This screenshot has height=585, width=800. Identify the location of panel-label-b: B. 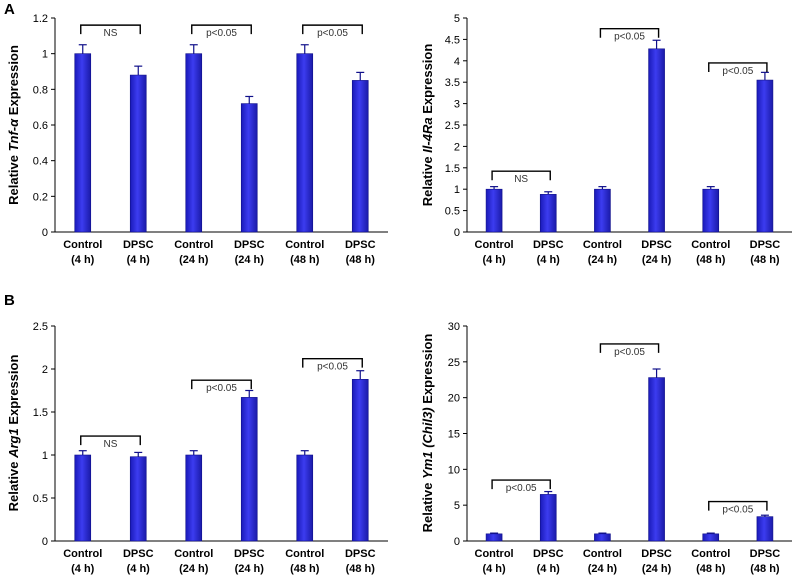
(9, 300).